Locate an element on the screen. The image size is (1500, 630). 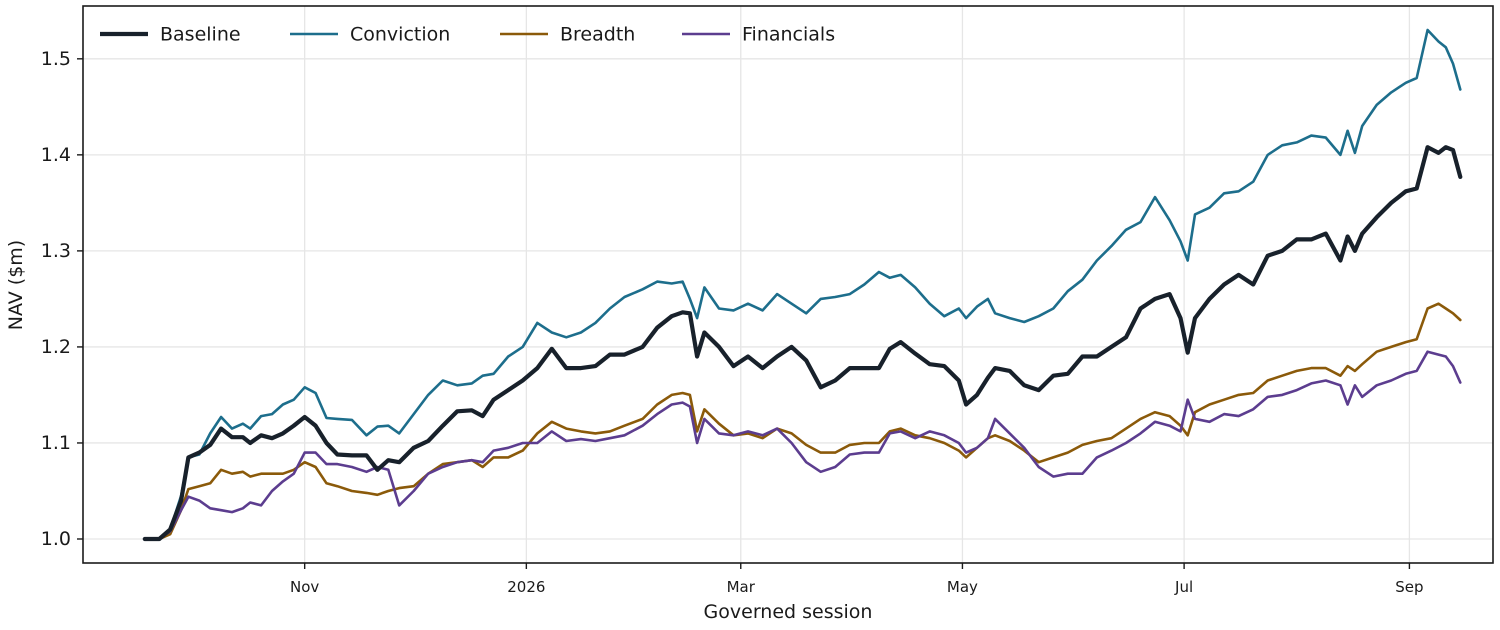
y-axis-ticks: 1.0 1.1 1.2 1.3 1.4 1.5 is located at coordinates (62, 299).